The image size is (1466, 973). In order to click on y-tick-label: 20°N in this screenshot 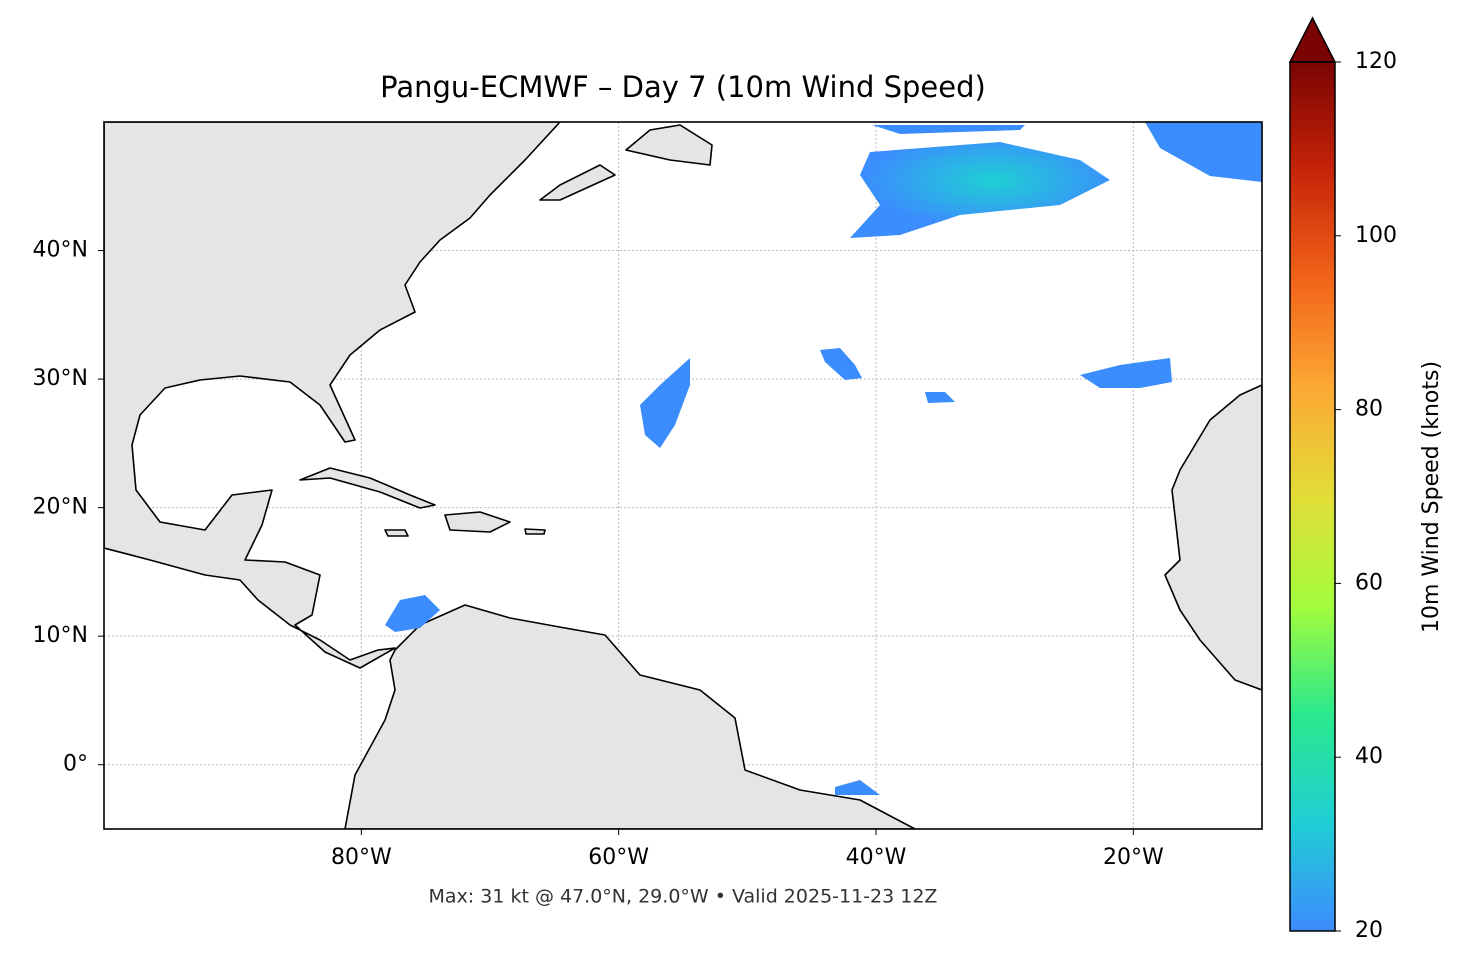, I will do `click(60, 507)`.